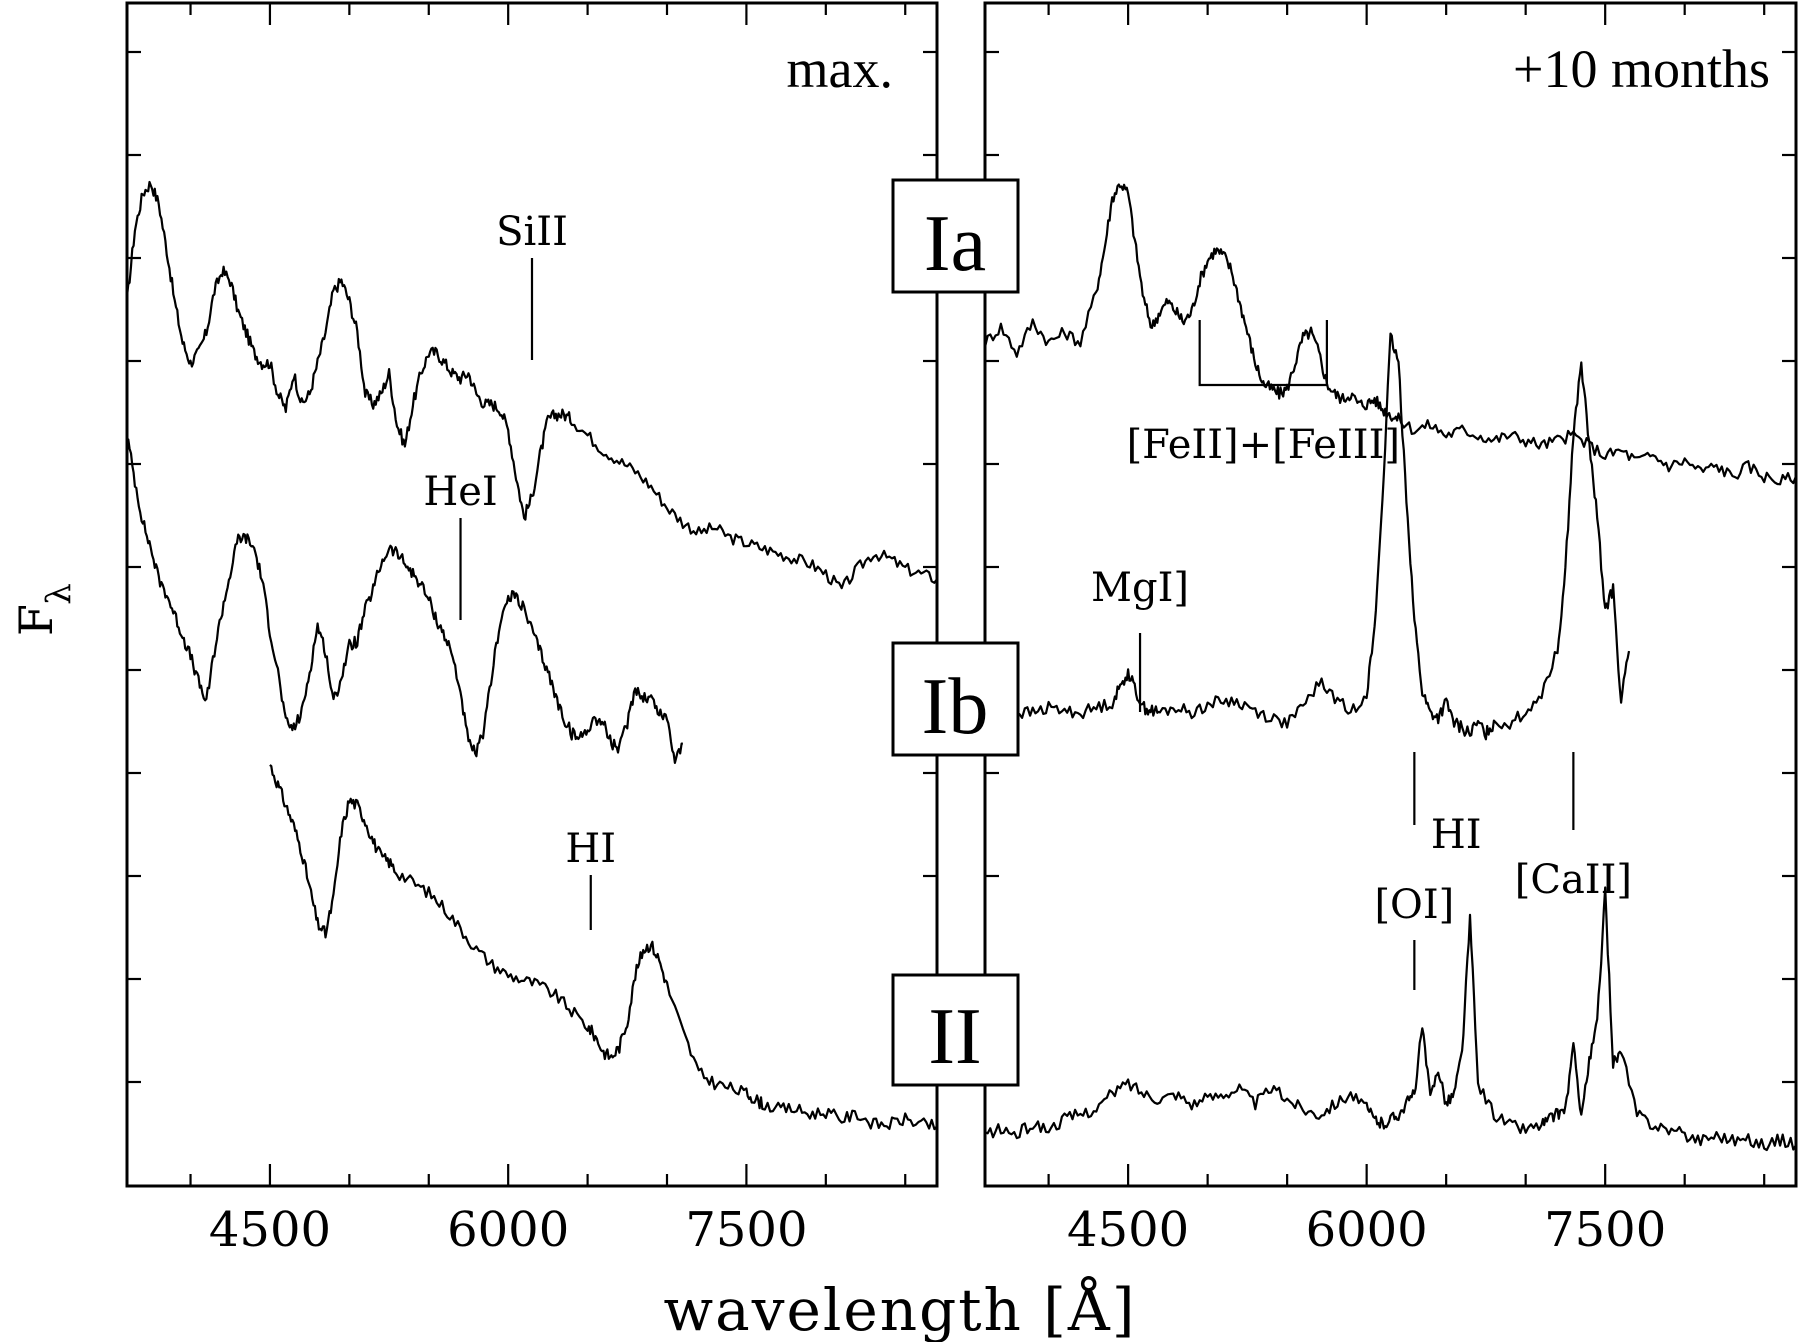 The width and height of the screenshot is (1800, 1342). I want to click on line-label: [FeII]+[FeIII], so click(1263, 445).